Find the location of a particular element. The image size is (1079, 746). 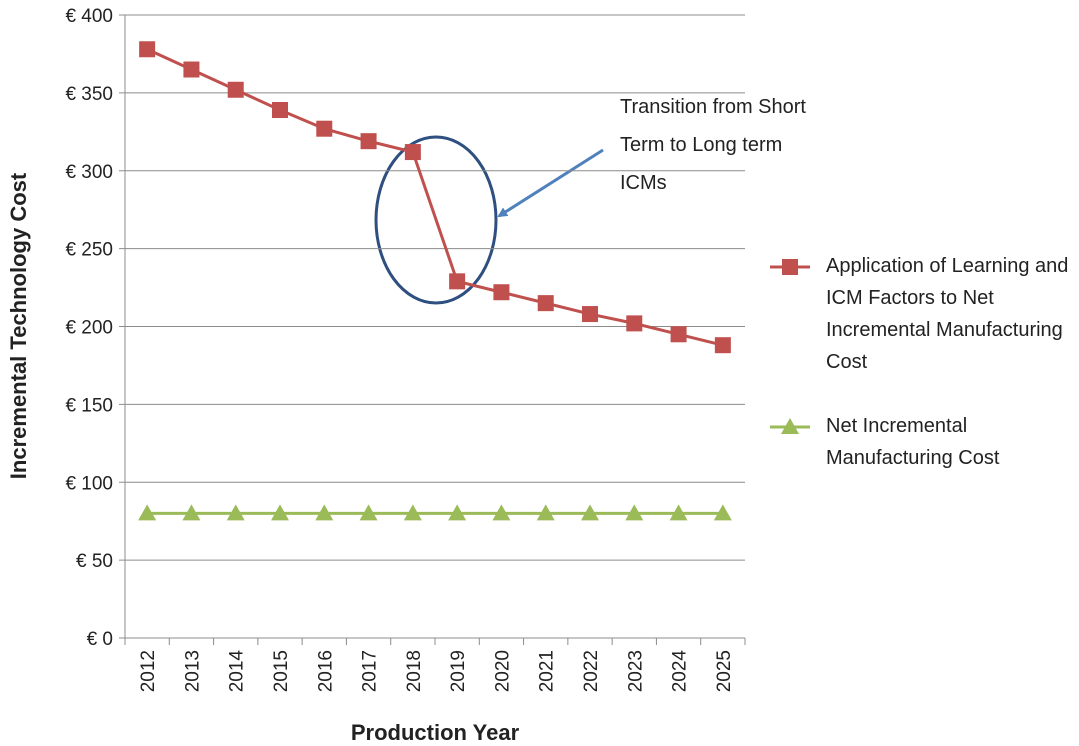

x-tick-label: 2019 is located at coordinates (458, 671).